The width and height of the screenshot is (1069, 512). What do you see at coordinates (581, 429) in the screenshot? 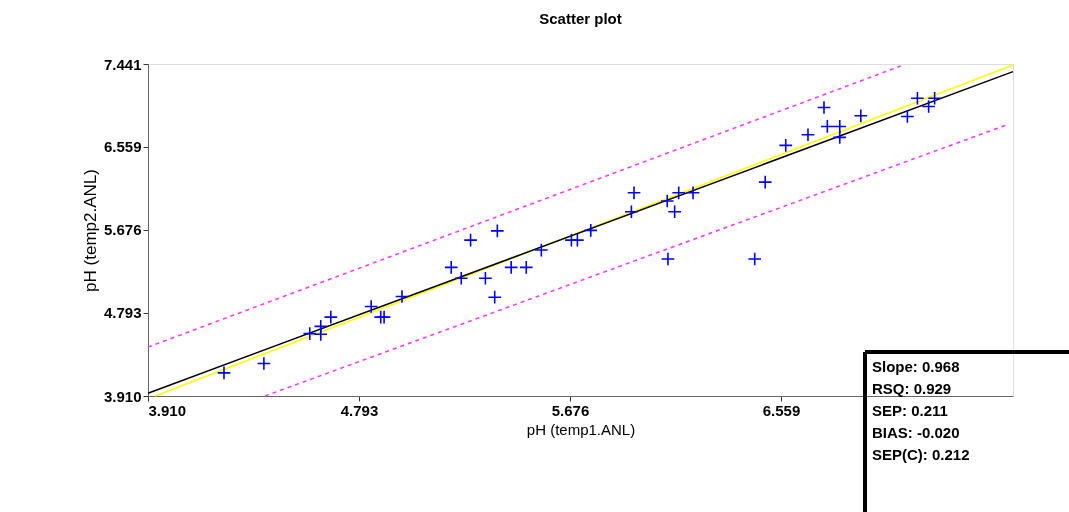
I see `x-axis-title: pH (temp1.ANL)` at bounding box center [581, 429].